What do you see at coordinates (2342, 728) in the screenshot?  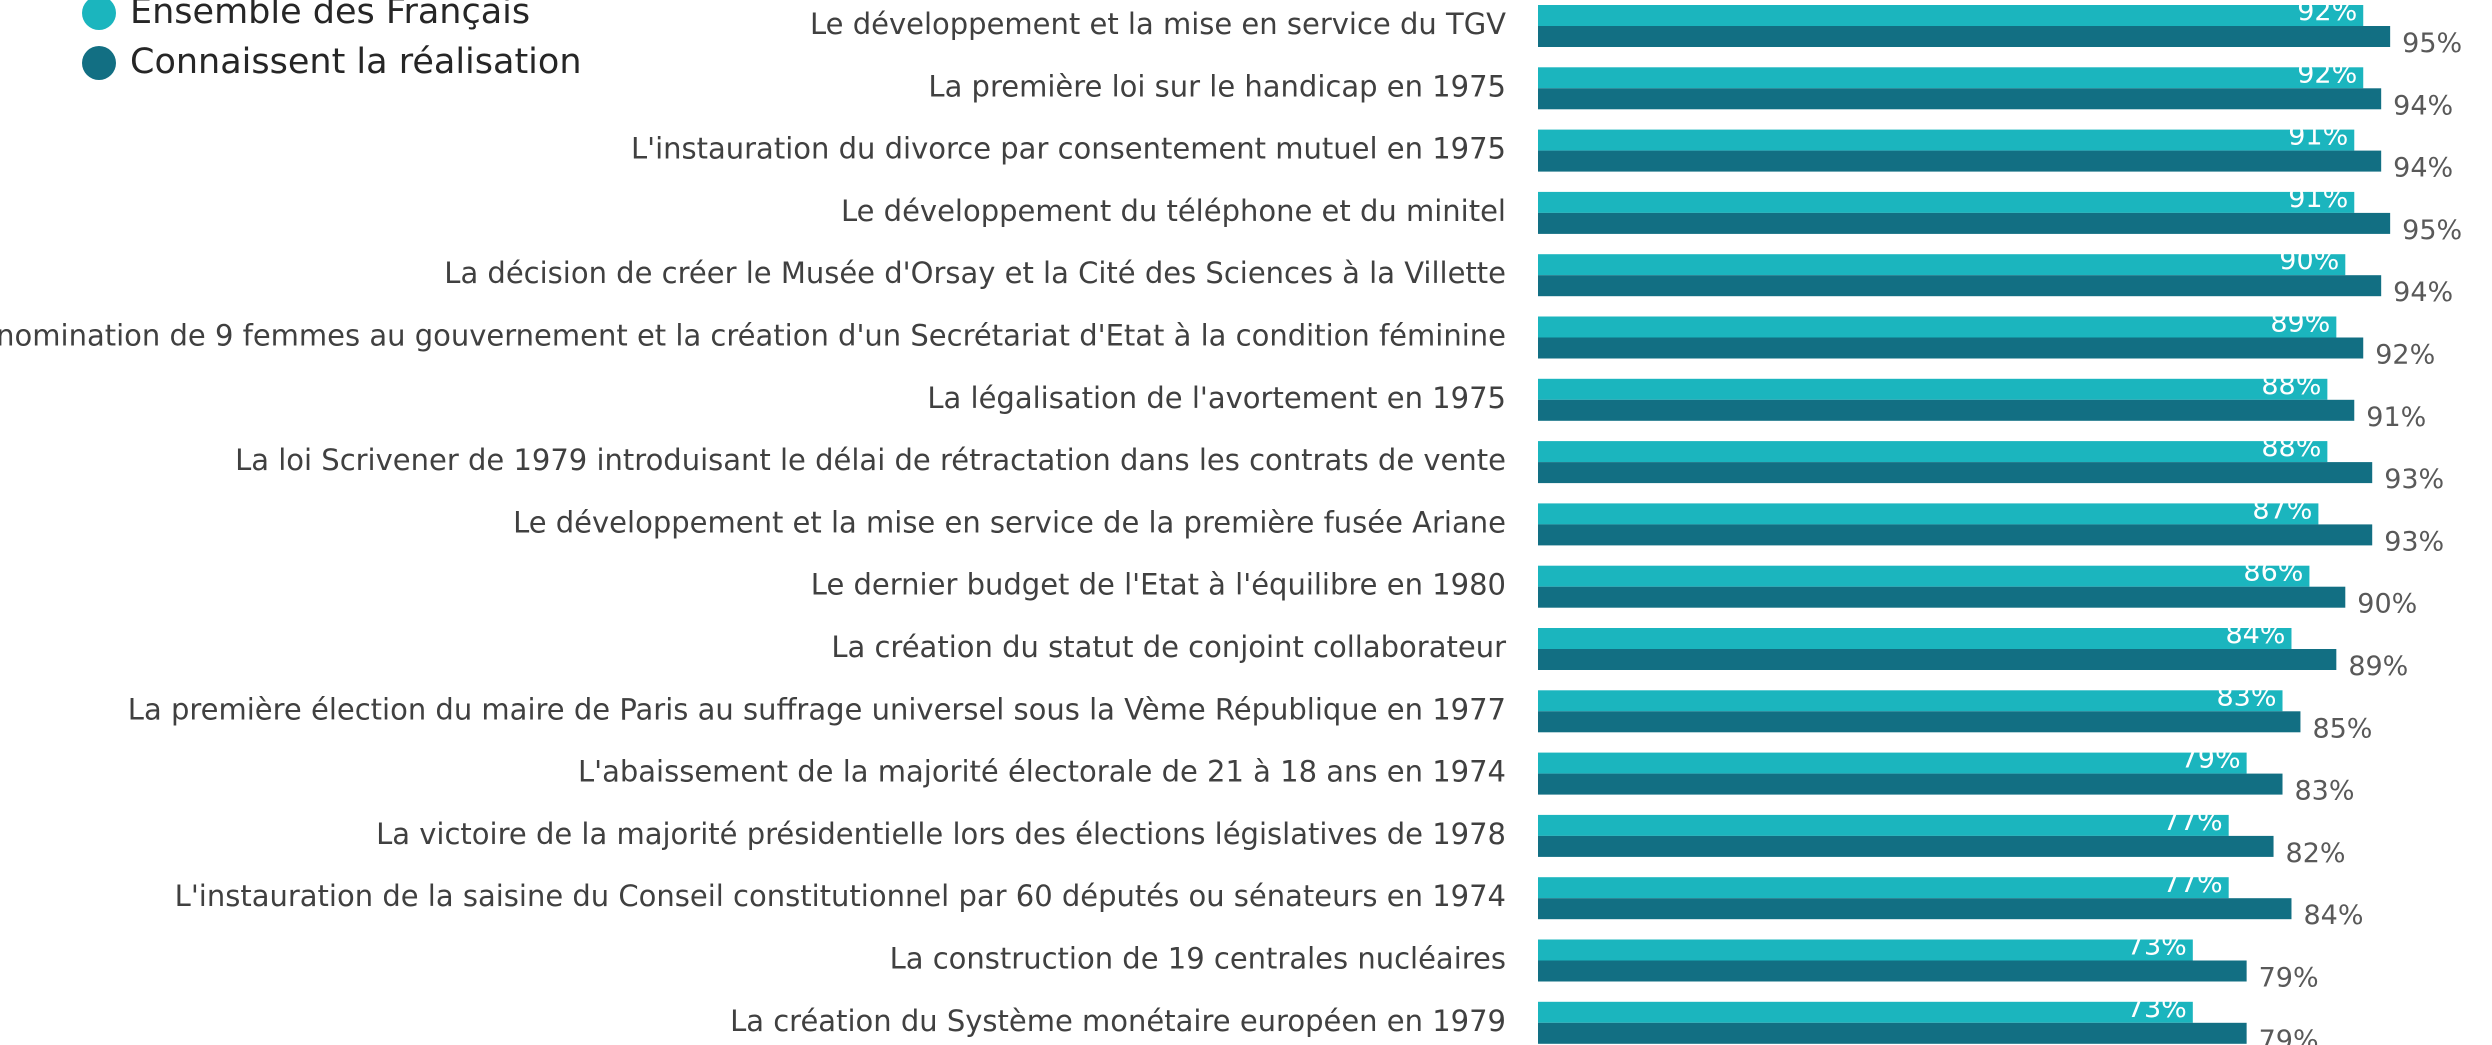 I see `value-label: 85%` at bounding box center [2342, 728].